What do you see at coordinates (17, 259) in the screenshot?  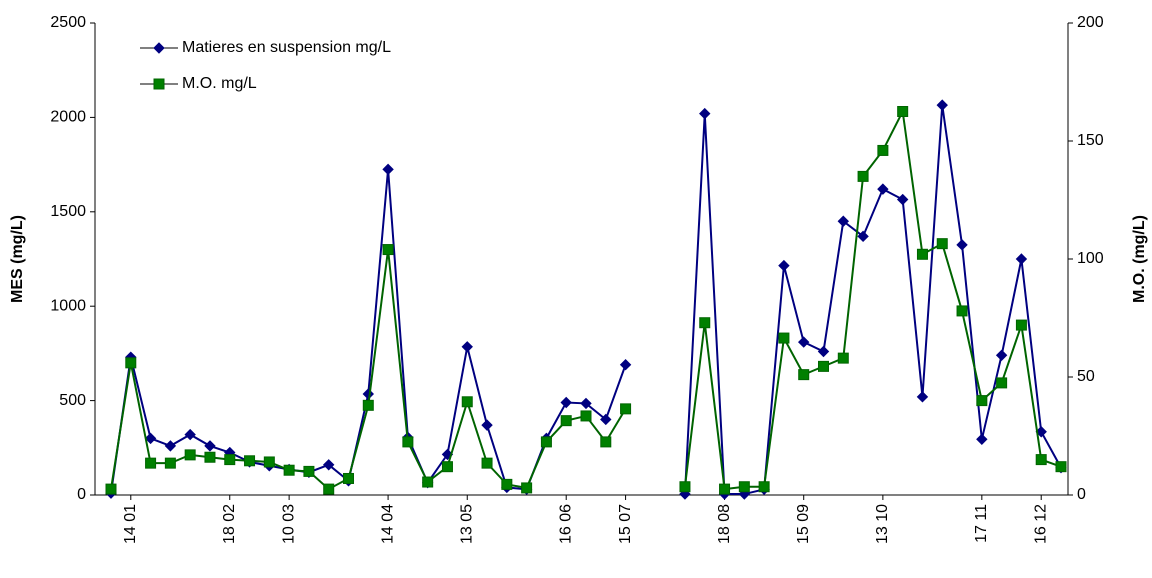 I see `y-axis-label: MES (mg/L)` at bounding box center [17, 259].